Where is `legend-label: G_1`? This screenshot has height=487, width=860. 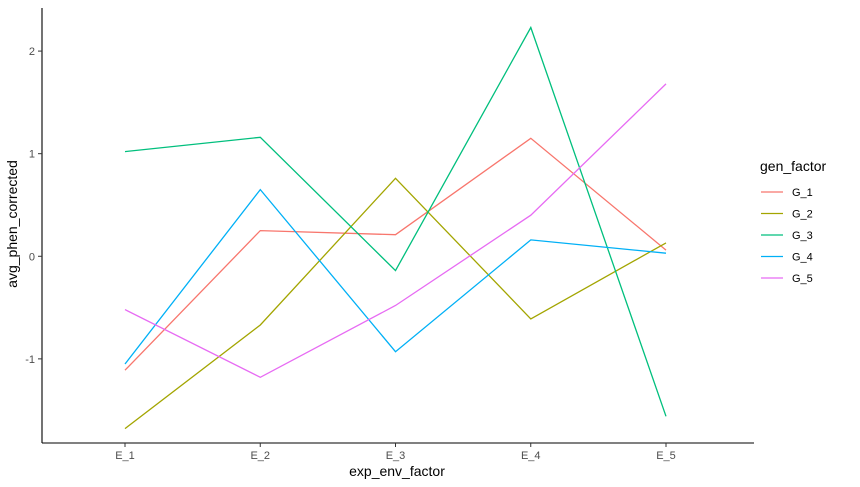 legend-label: G_1 is located at coordinates (802, 193).